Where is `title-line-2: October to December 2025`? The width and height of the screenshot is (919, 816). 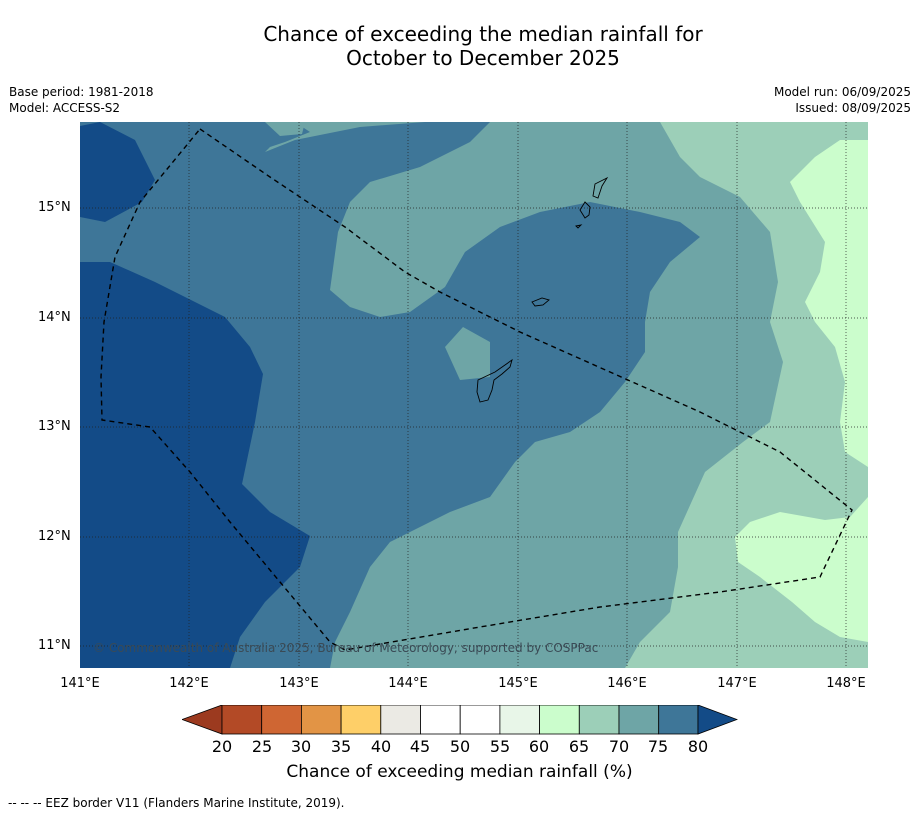 title-line-2: October to December 2025 is located at coordinates (483, 58).